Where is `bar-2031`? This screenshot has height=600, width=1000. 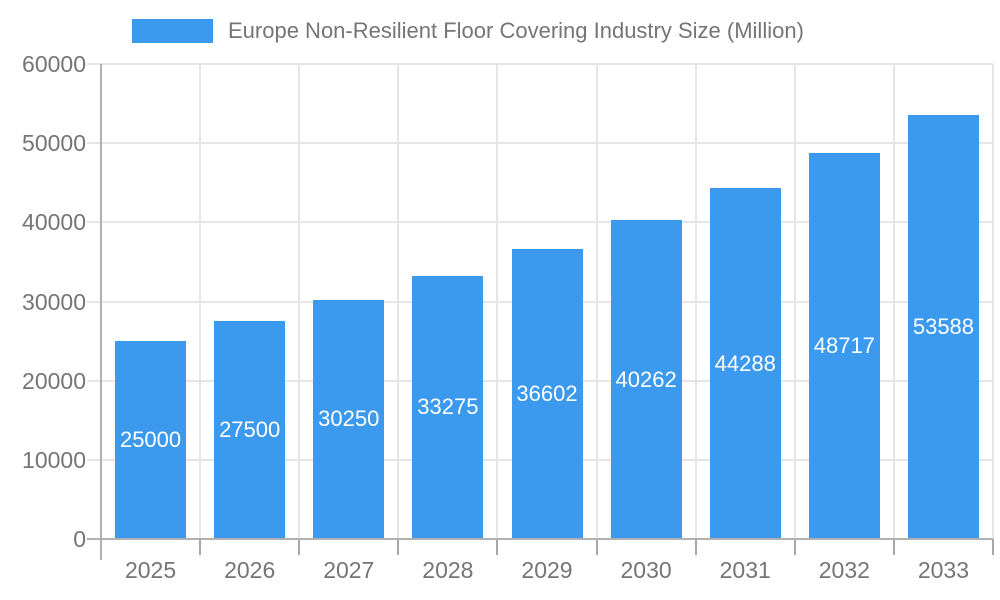 bar-2031 is located at coordinates (745, 363).